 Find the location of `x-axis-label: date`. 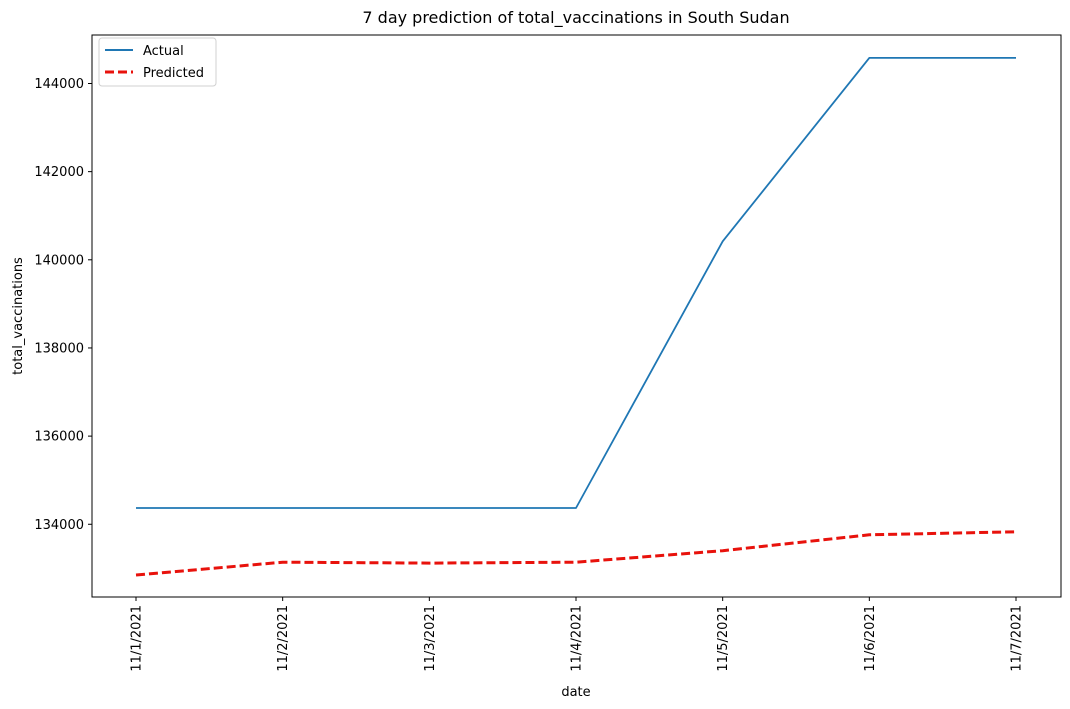

x-axis-label: date is located at coordinates (575, 692).